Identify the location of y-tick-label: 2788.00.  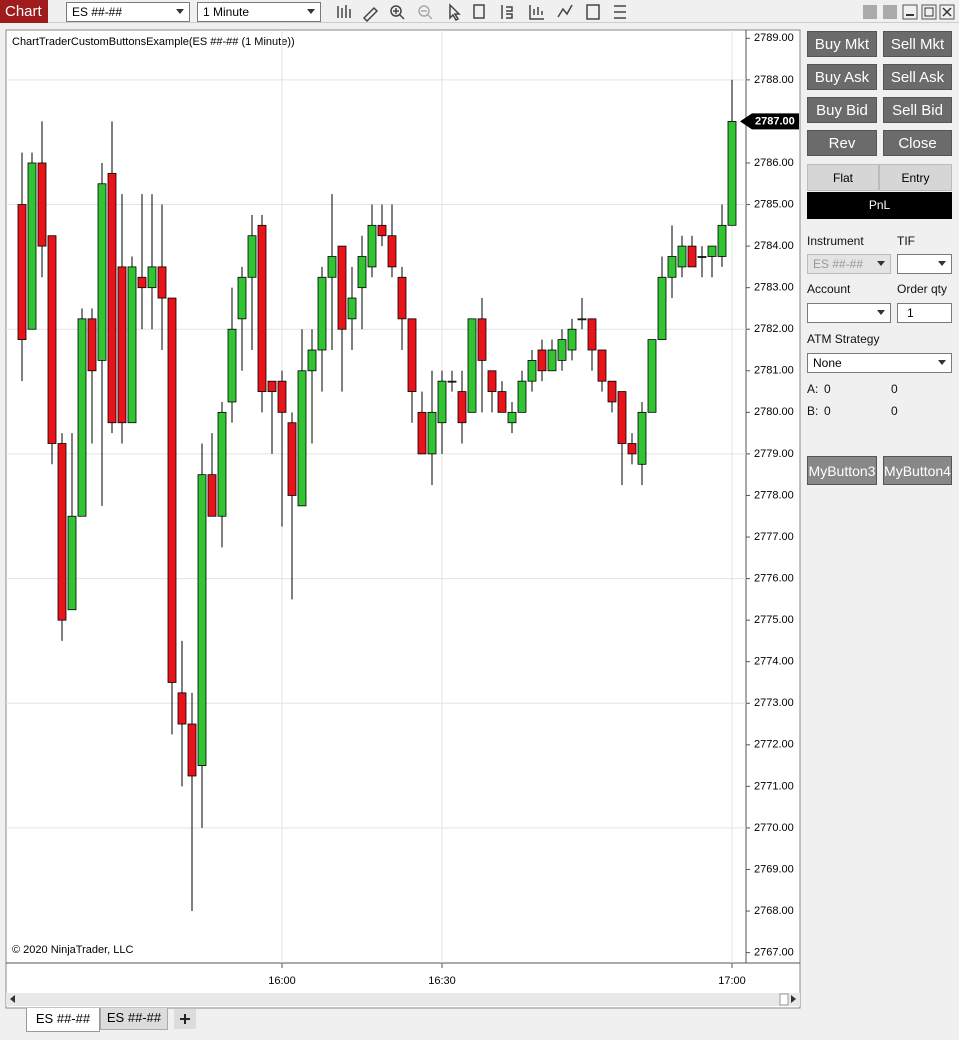
(774, 80).